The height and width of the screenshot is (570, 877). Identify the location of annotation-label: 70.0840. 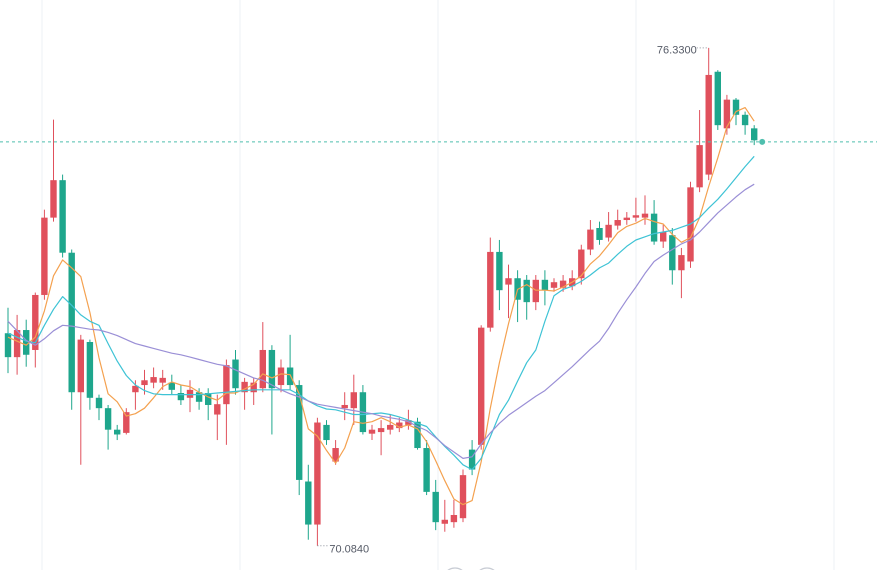
(349, 550).